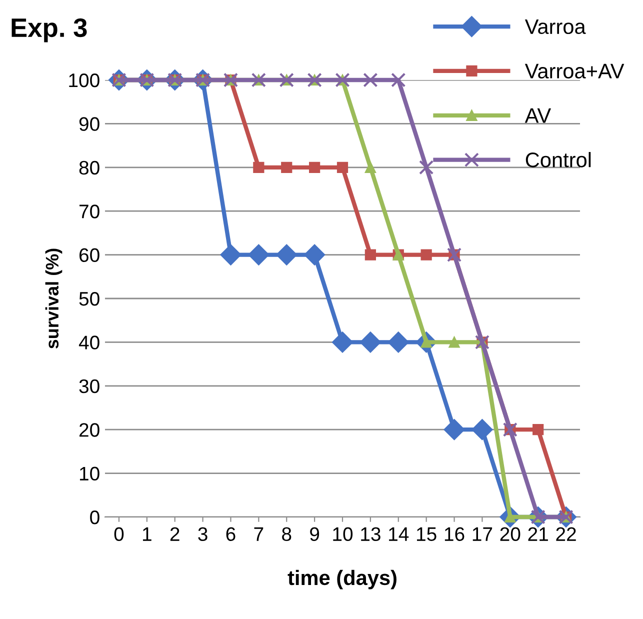 The image size is (643, 619). Describe the element at coordinates (175, 534) in the screenshot. I see `x-tick-label: 2` at that location.